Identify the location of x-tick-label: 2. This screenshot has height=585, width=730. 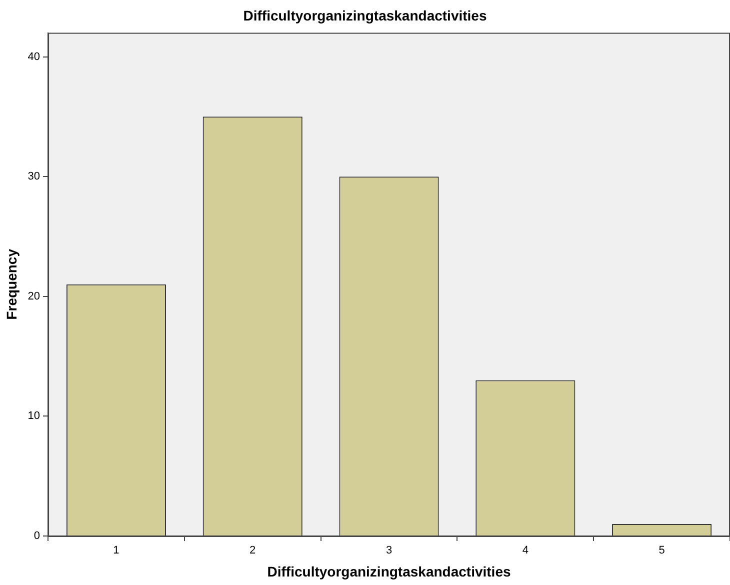
(253, 550).